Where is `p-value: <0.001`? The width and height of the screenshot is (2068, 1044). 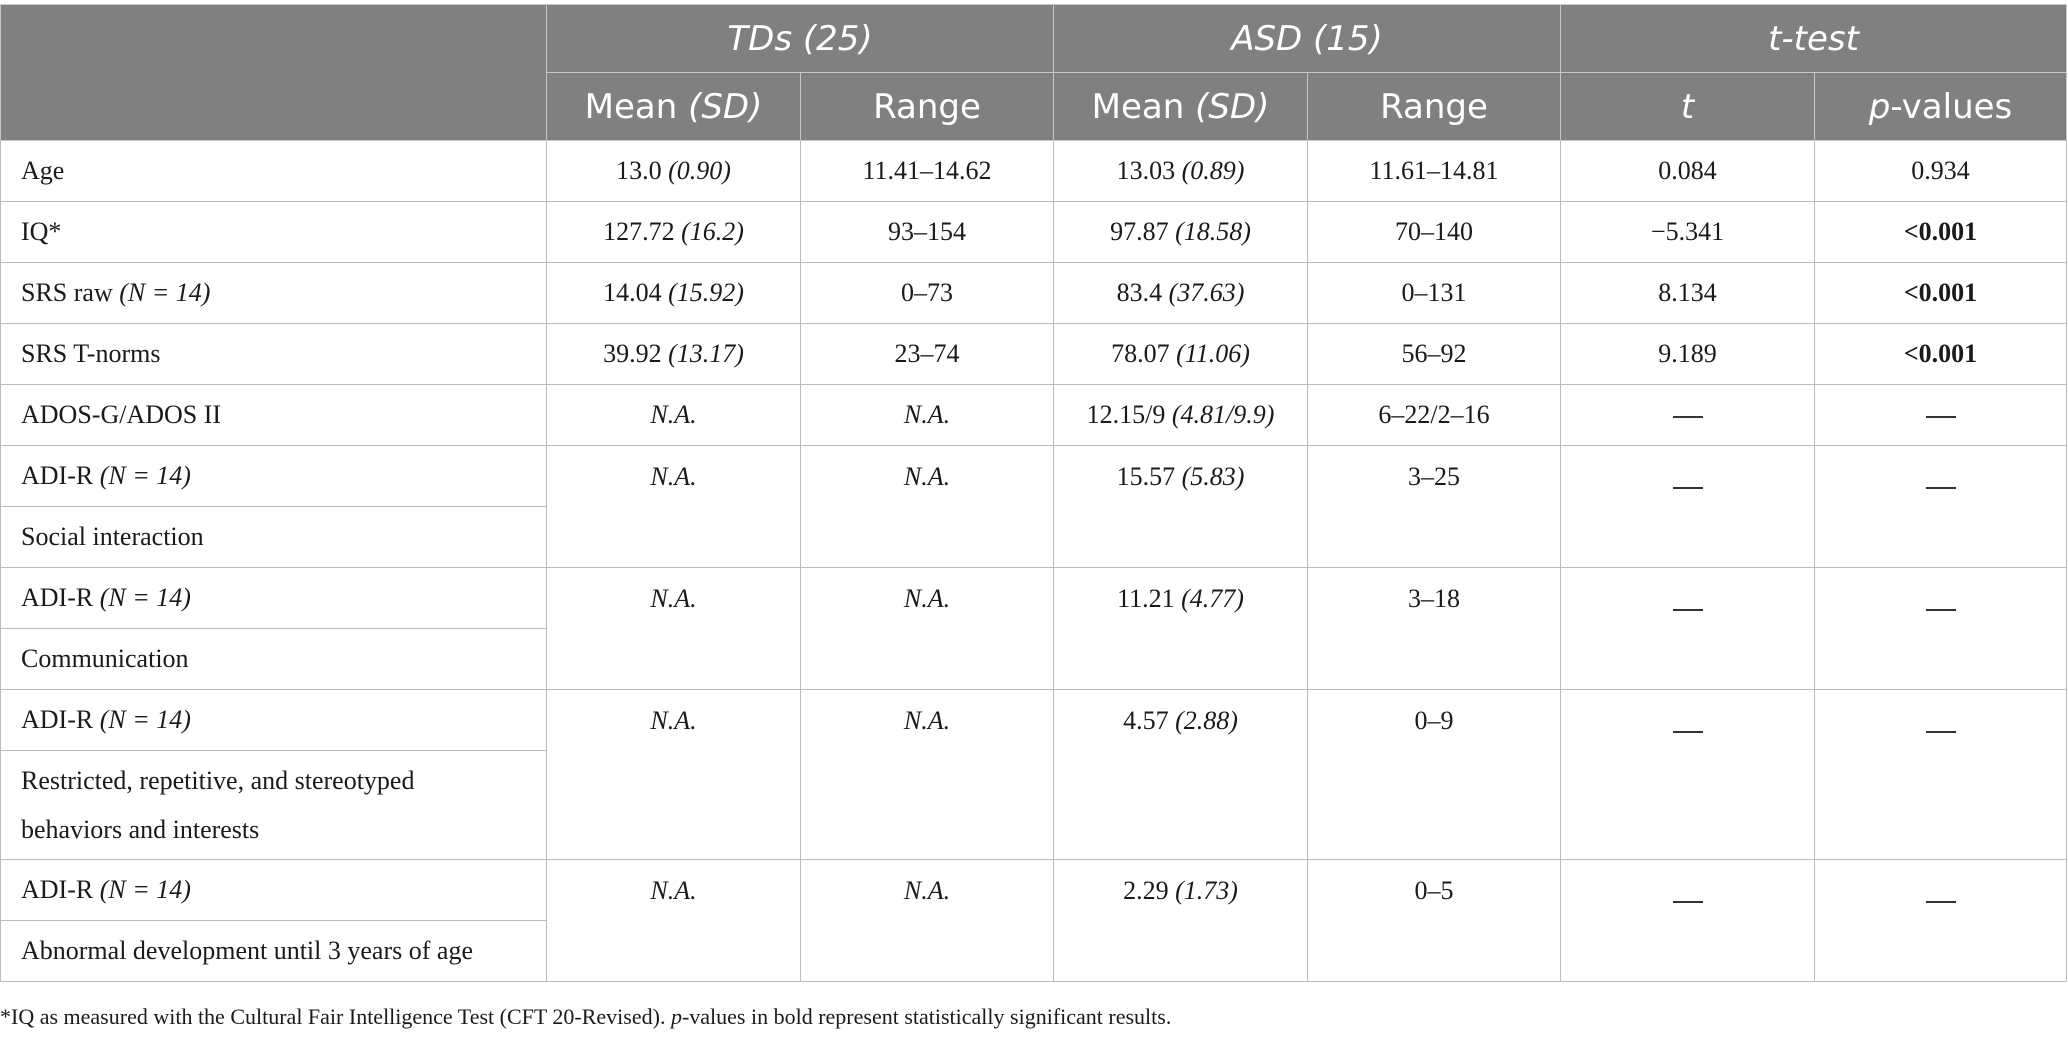
p-value: <0.001 is located at coordinates (1941, 232).